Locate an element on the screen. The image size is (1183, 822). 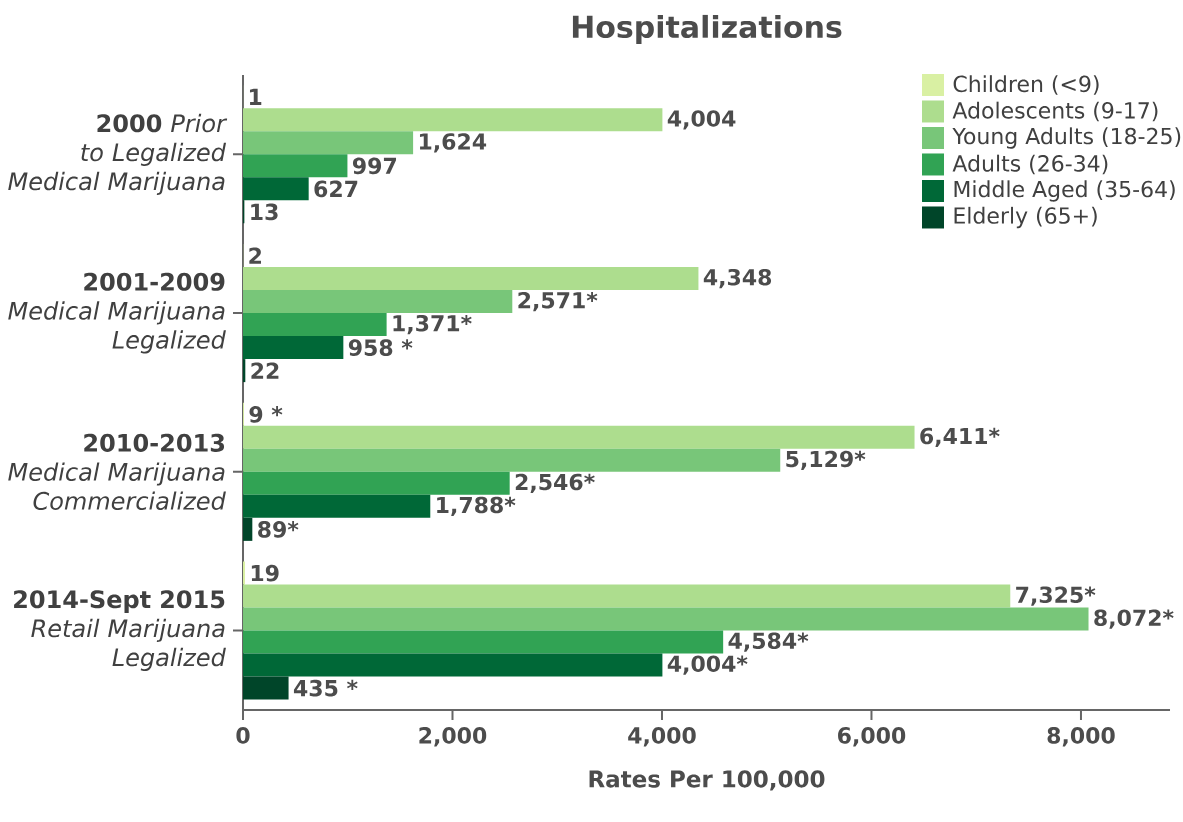
y-tick-label: 2001-2009 Medical Marijuana Legalized is located at coordinates (117, 313).